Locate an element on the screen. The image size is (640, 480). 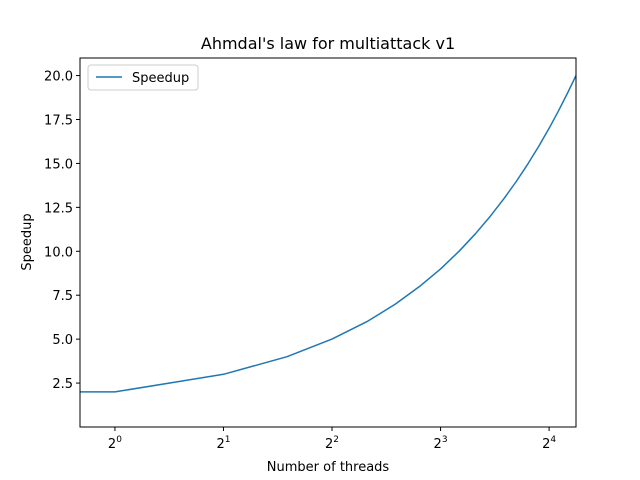
x-tick-label: 23 is located at coordinates (441, 443).